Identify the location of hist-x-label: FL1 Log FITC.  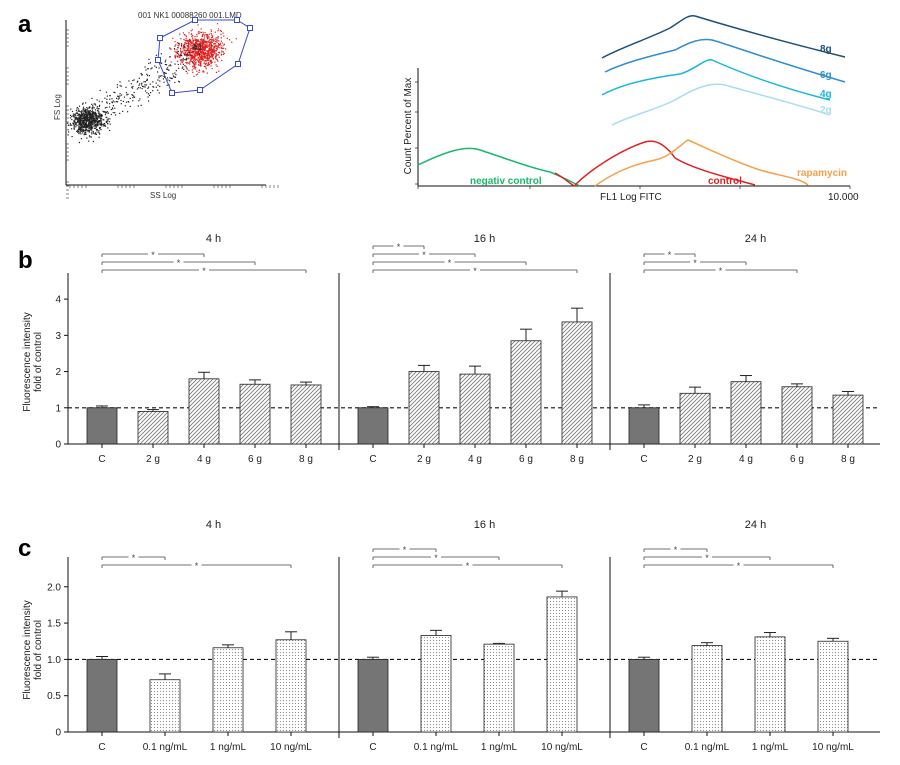
(631, 197).